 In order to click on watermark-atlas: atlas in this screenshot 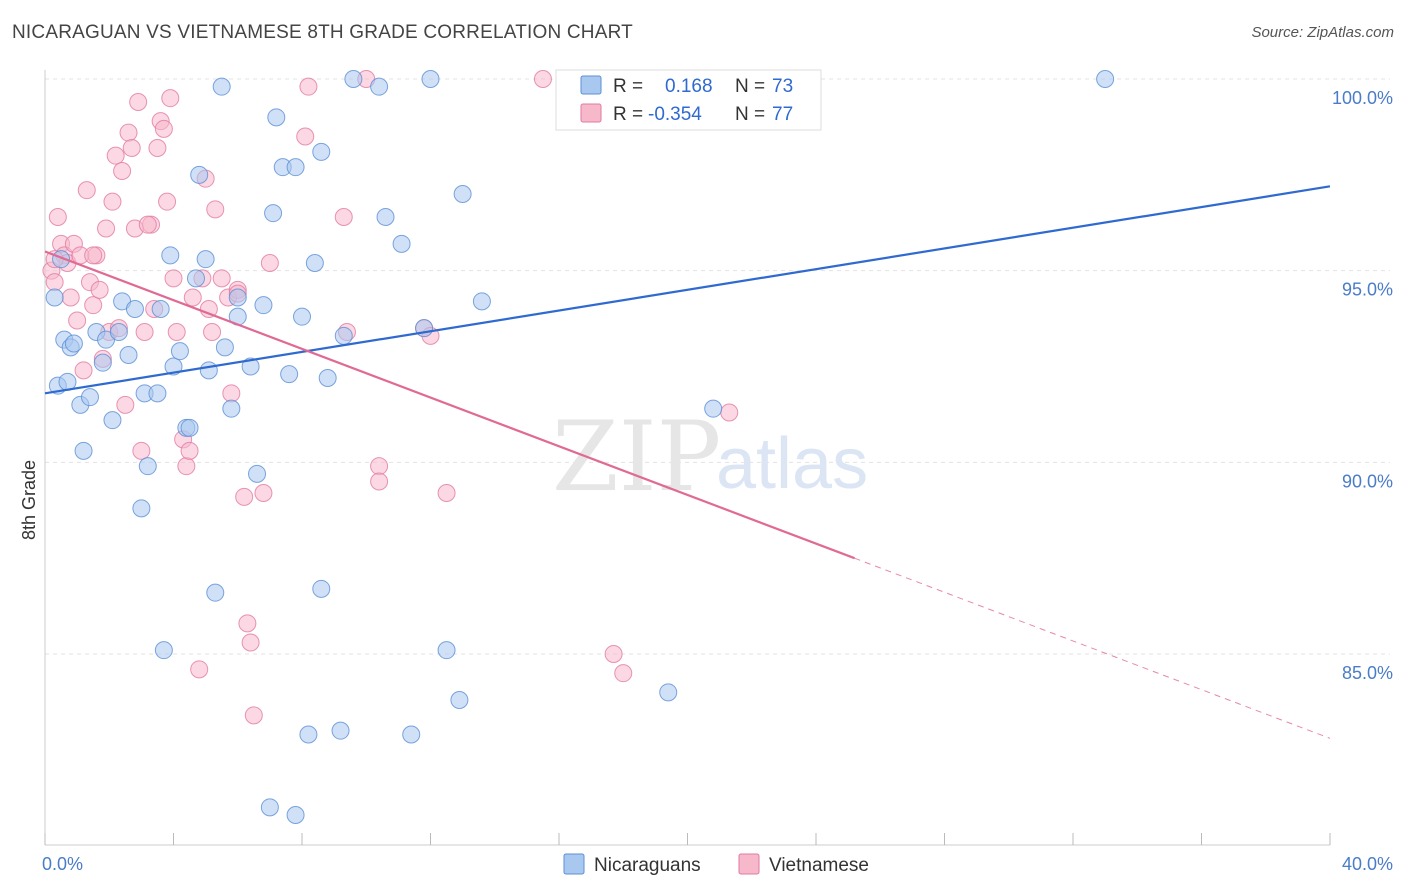, I will do `click(792, 464)`.